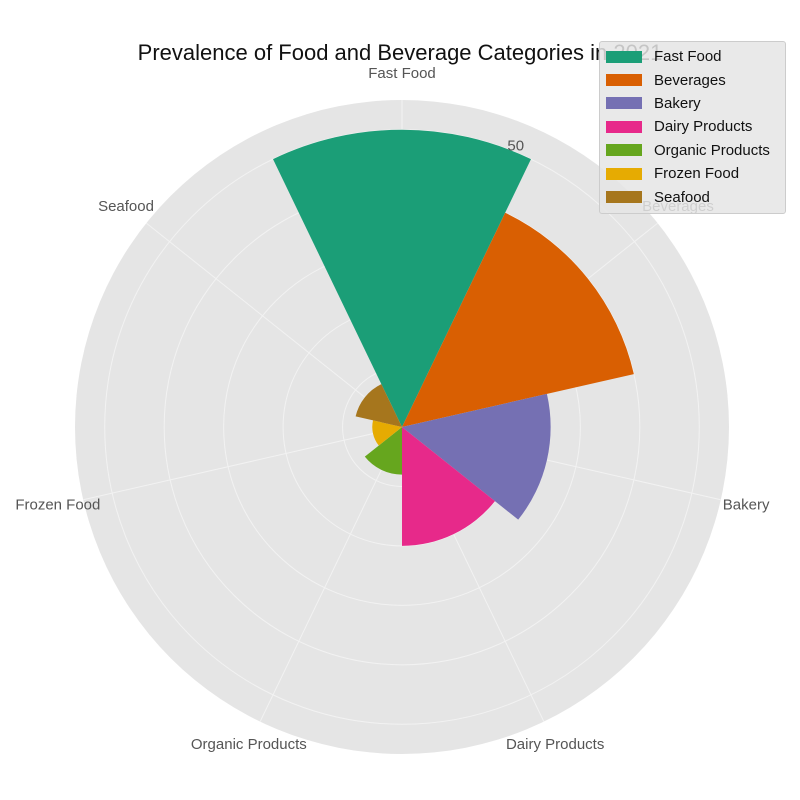 The image size is (800, 800). I want to click on legend-item: Fast Food, so click(692, 56).